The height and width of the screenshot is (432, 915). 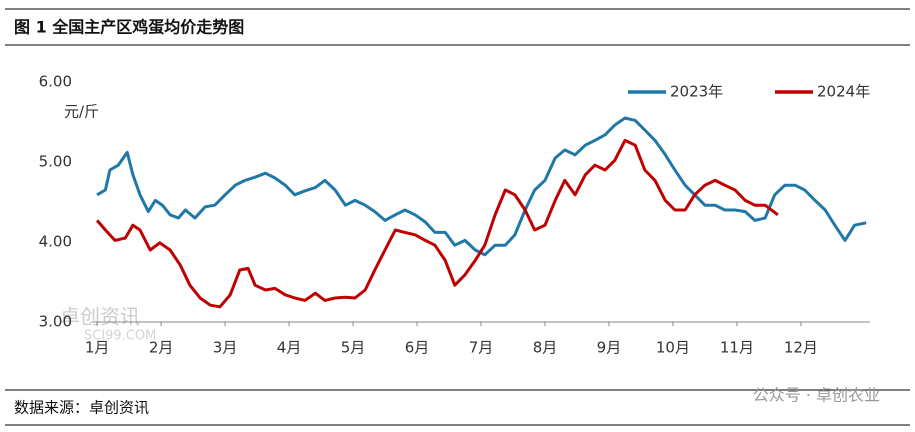 What do you see at coordinates (129, 27) in the screenshot?
I see `chart-title: 图 1 全国主产区鸡蛋均价走势图` at bounding box center [129, 27].